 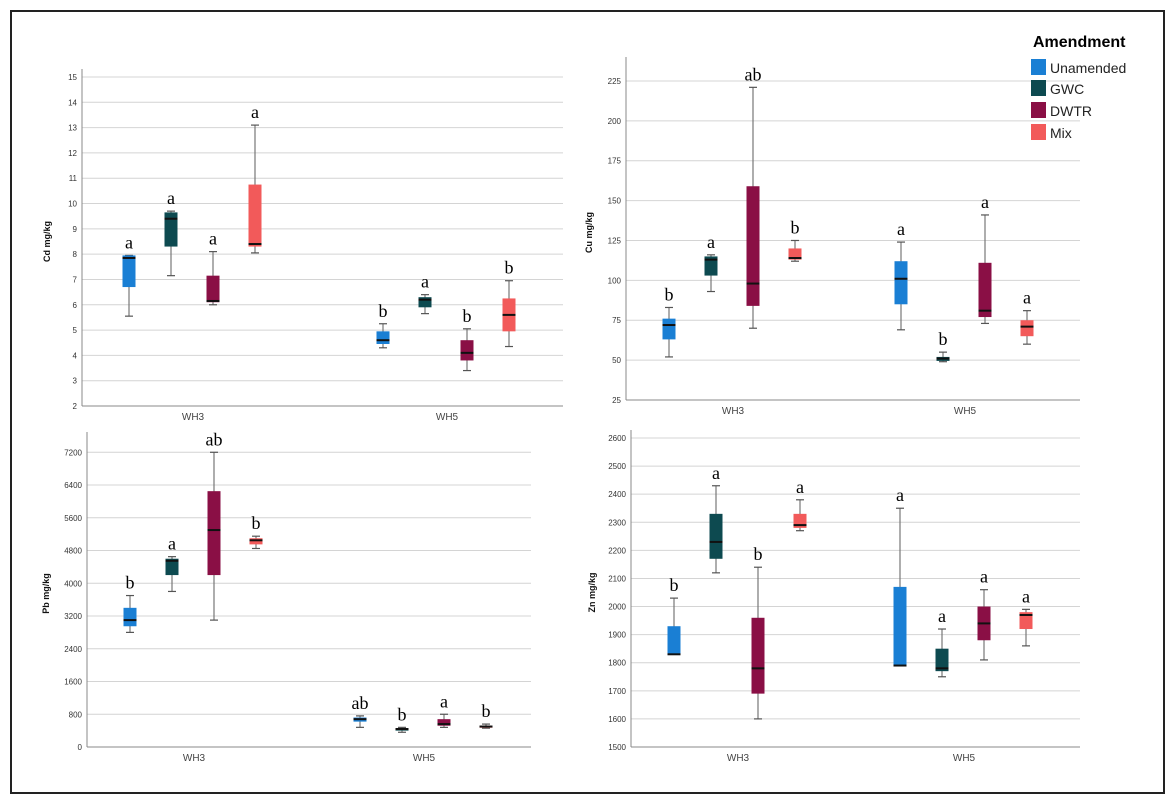 What do you see at coordinates (1038, 67) in the screenshot?
I see `legend-swatch-unamended` at bounding box center [1038, 67].